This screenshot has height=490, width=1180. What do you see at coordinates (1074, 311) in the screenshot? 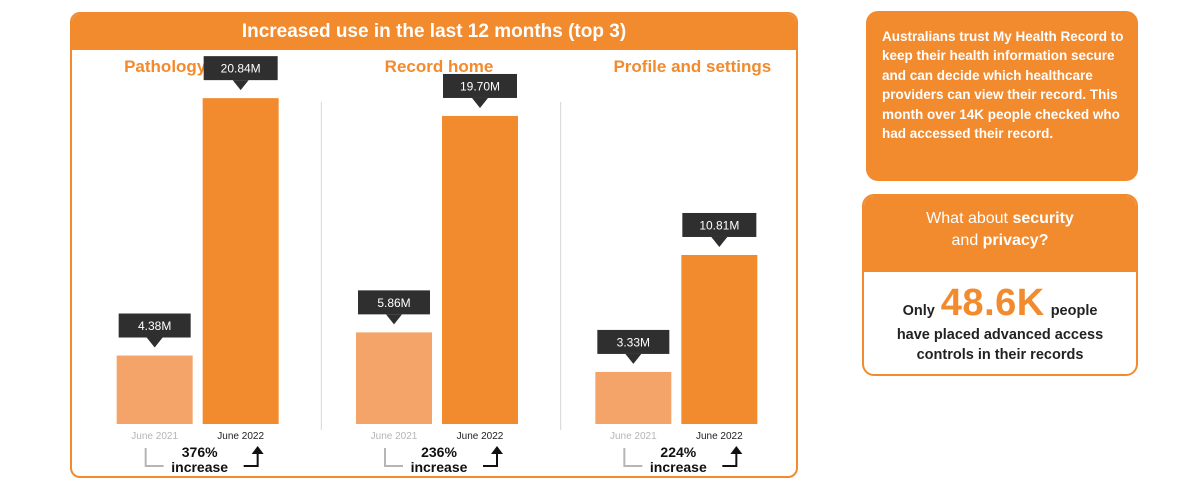
I see `security-people: people` at bounding box center [1074, 311].